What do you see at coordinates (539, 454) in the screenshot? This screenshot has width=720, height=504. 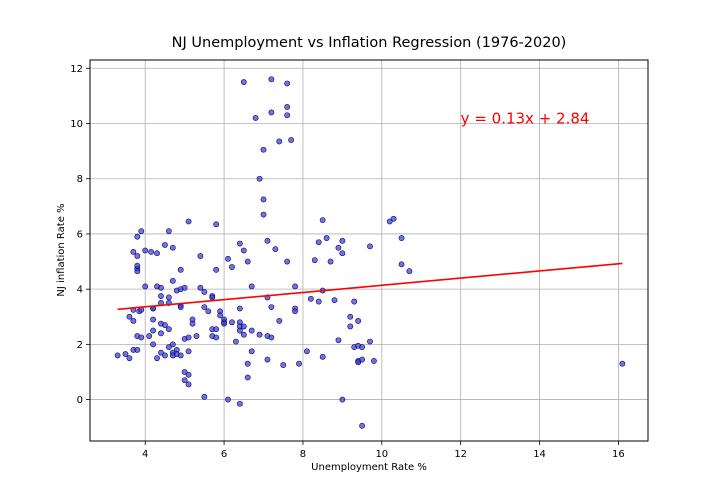 I see `x-tick-label: 14` at bounding box center [539, 454].